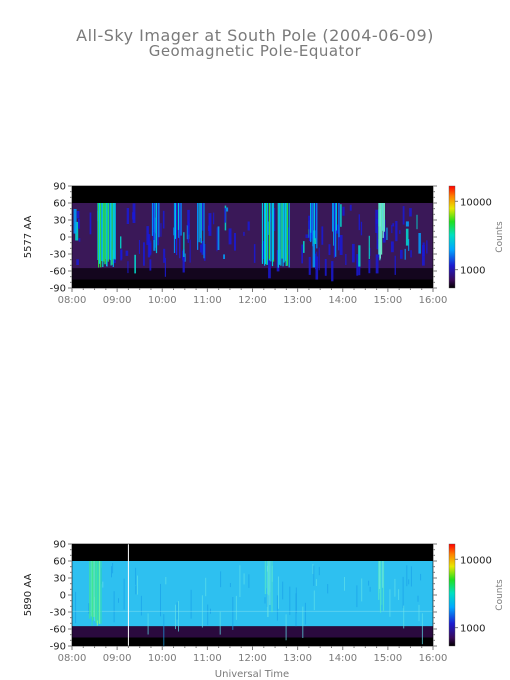  Describe the element at coordinates (72, 658) in the screenshot. I see `x-tick-label: 08:00` at that location.